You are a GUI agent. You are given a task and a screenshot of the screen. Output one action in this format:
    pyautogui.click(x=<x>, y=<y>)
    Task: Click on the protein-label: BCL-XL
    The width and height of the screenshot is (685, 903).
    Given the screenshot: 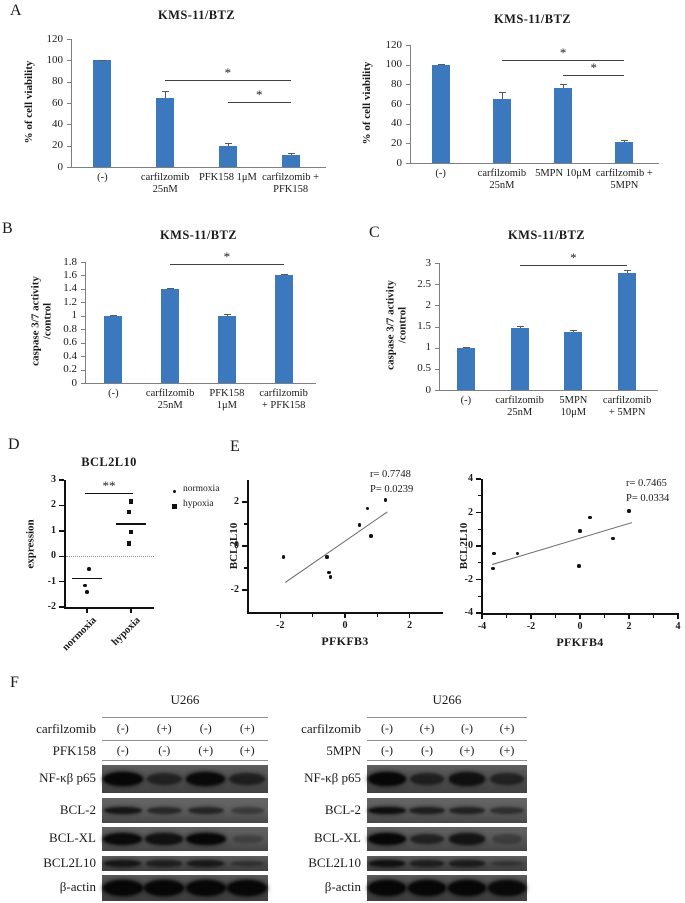 What is the action you would take?
    pyautogui.click(x=72, y=837)
    